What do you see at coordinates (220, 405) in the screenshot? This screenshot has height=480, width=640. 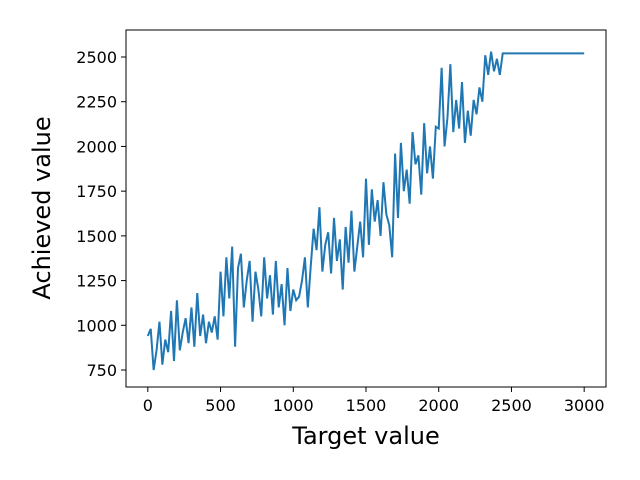 I see `x-tick-label: 500` at bounding box center [220, 405].